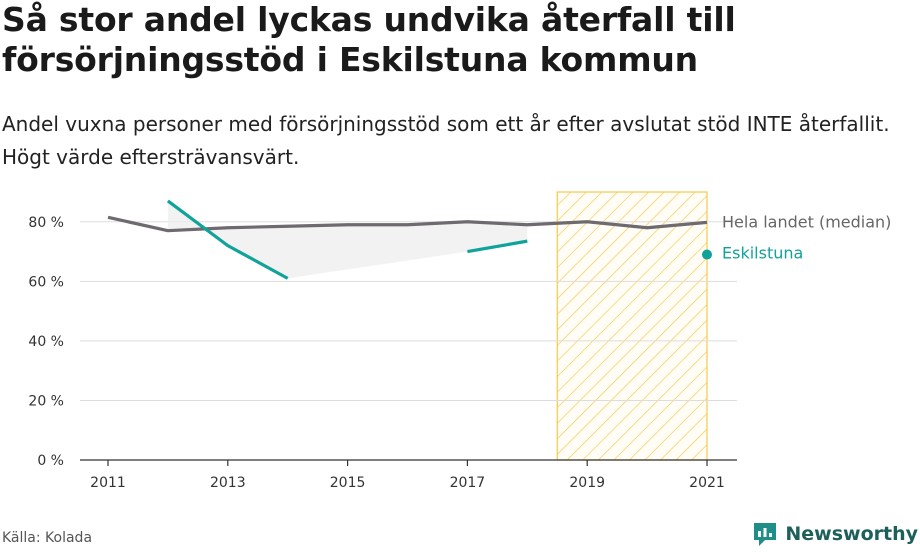 The image size is (920, 552). Describe the element at coordinates (47, 538) in the screenshot. I see `source-note: Källa: Kolada` at that location.